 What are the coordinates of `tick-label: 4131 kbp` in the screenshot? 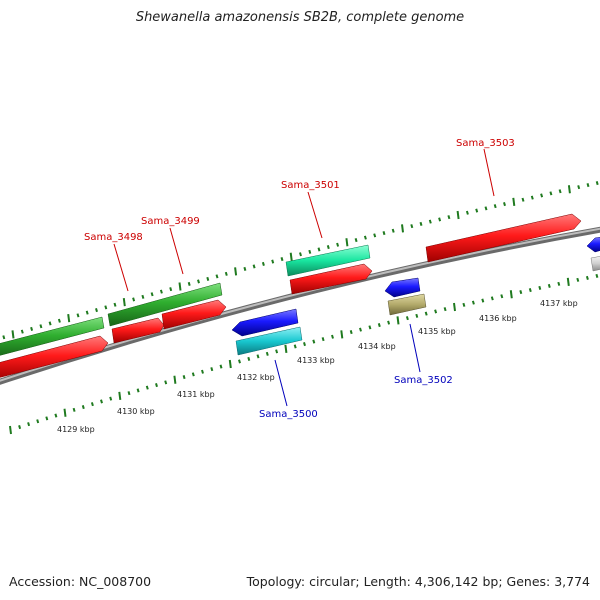 It's located at (196, 394).